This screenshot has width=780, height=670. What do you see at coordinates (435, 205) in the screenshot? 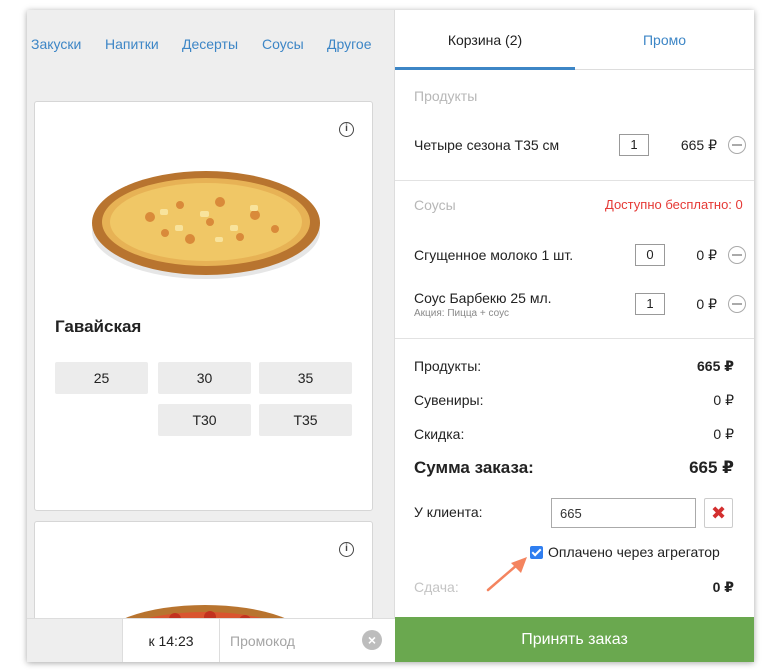
I see `sauces-section-label: Соусы` at bounding box center [435, 205].